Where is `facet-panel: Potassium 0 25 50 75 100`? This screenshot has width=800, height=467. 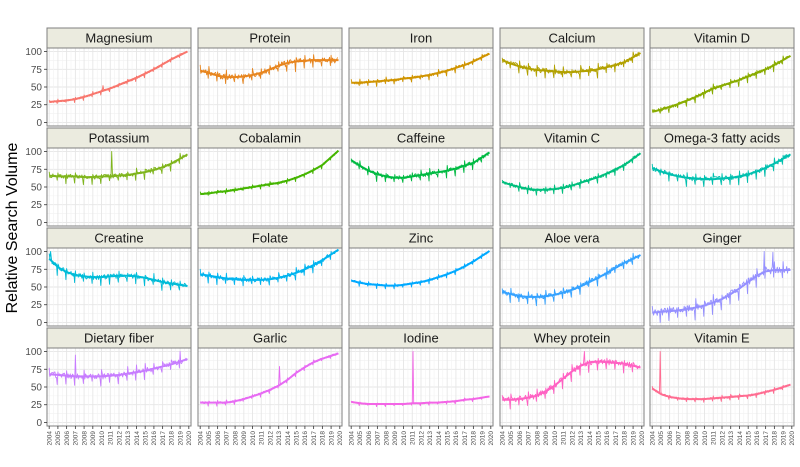
facet-panel: Potassium 0 25 50 75 100 is located at coordinates (108, 178).